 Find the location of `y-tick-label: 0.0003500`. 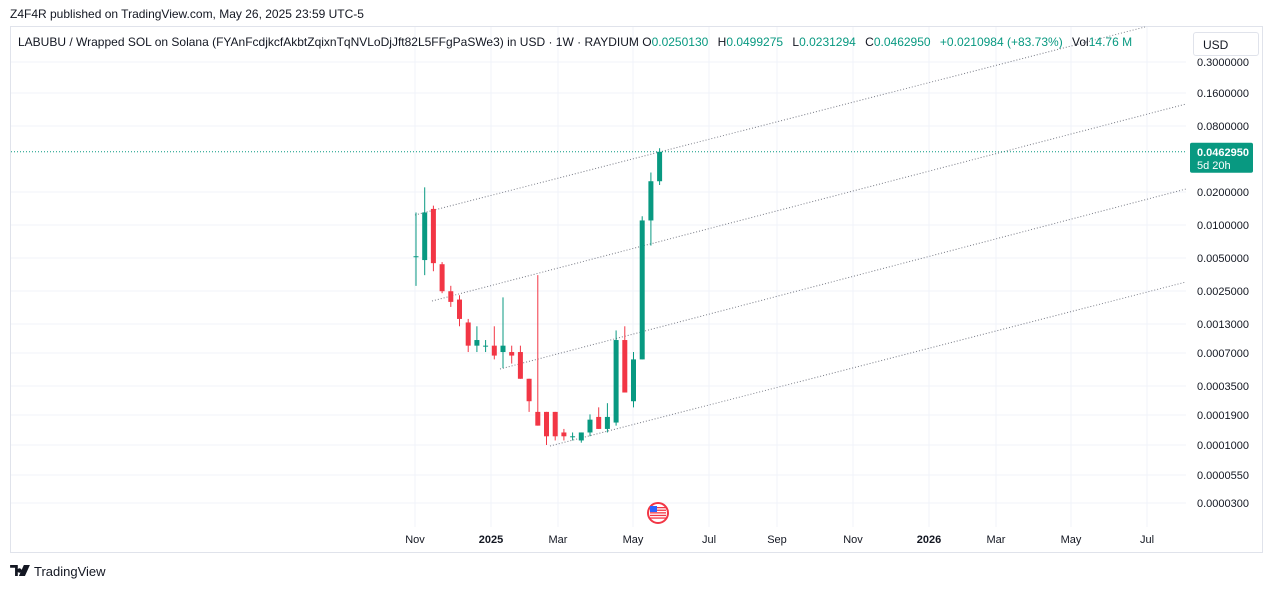

y-tick-label: 0.0003500 is located at coordinates (1223, 387).